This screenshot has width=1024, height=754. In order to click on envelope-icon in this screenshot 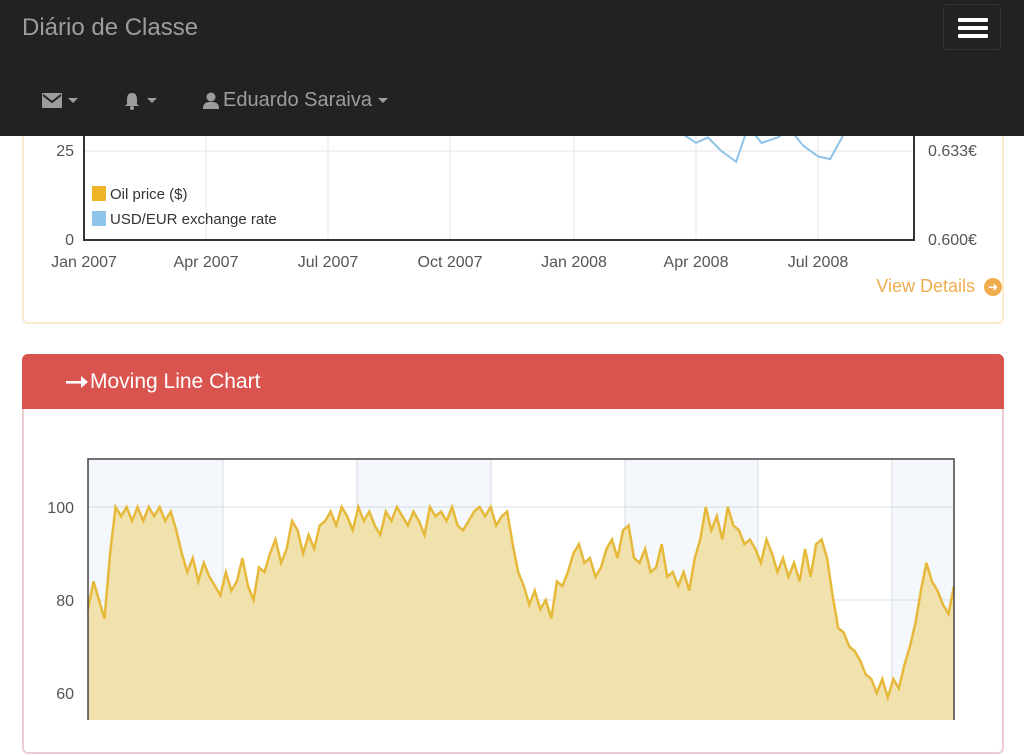, I will do `click(52, 101)`.